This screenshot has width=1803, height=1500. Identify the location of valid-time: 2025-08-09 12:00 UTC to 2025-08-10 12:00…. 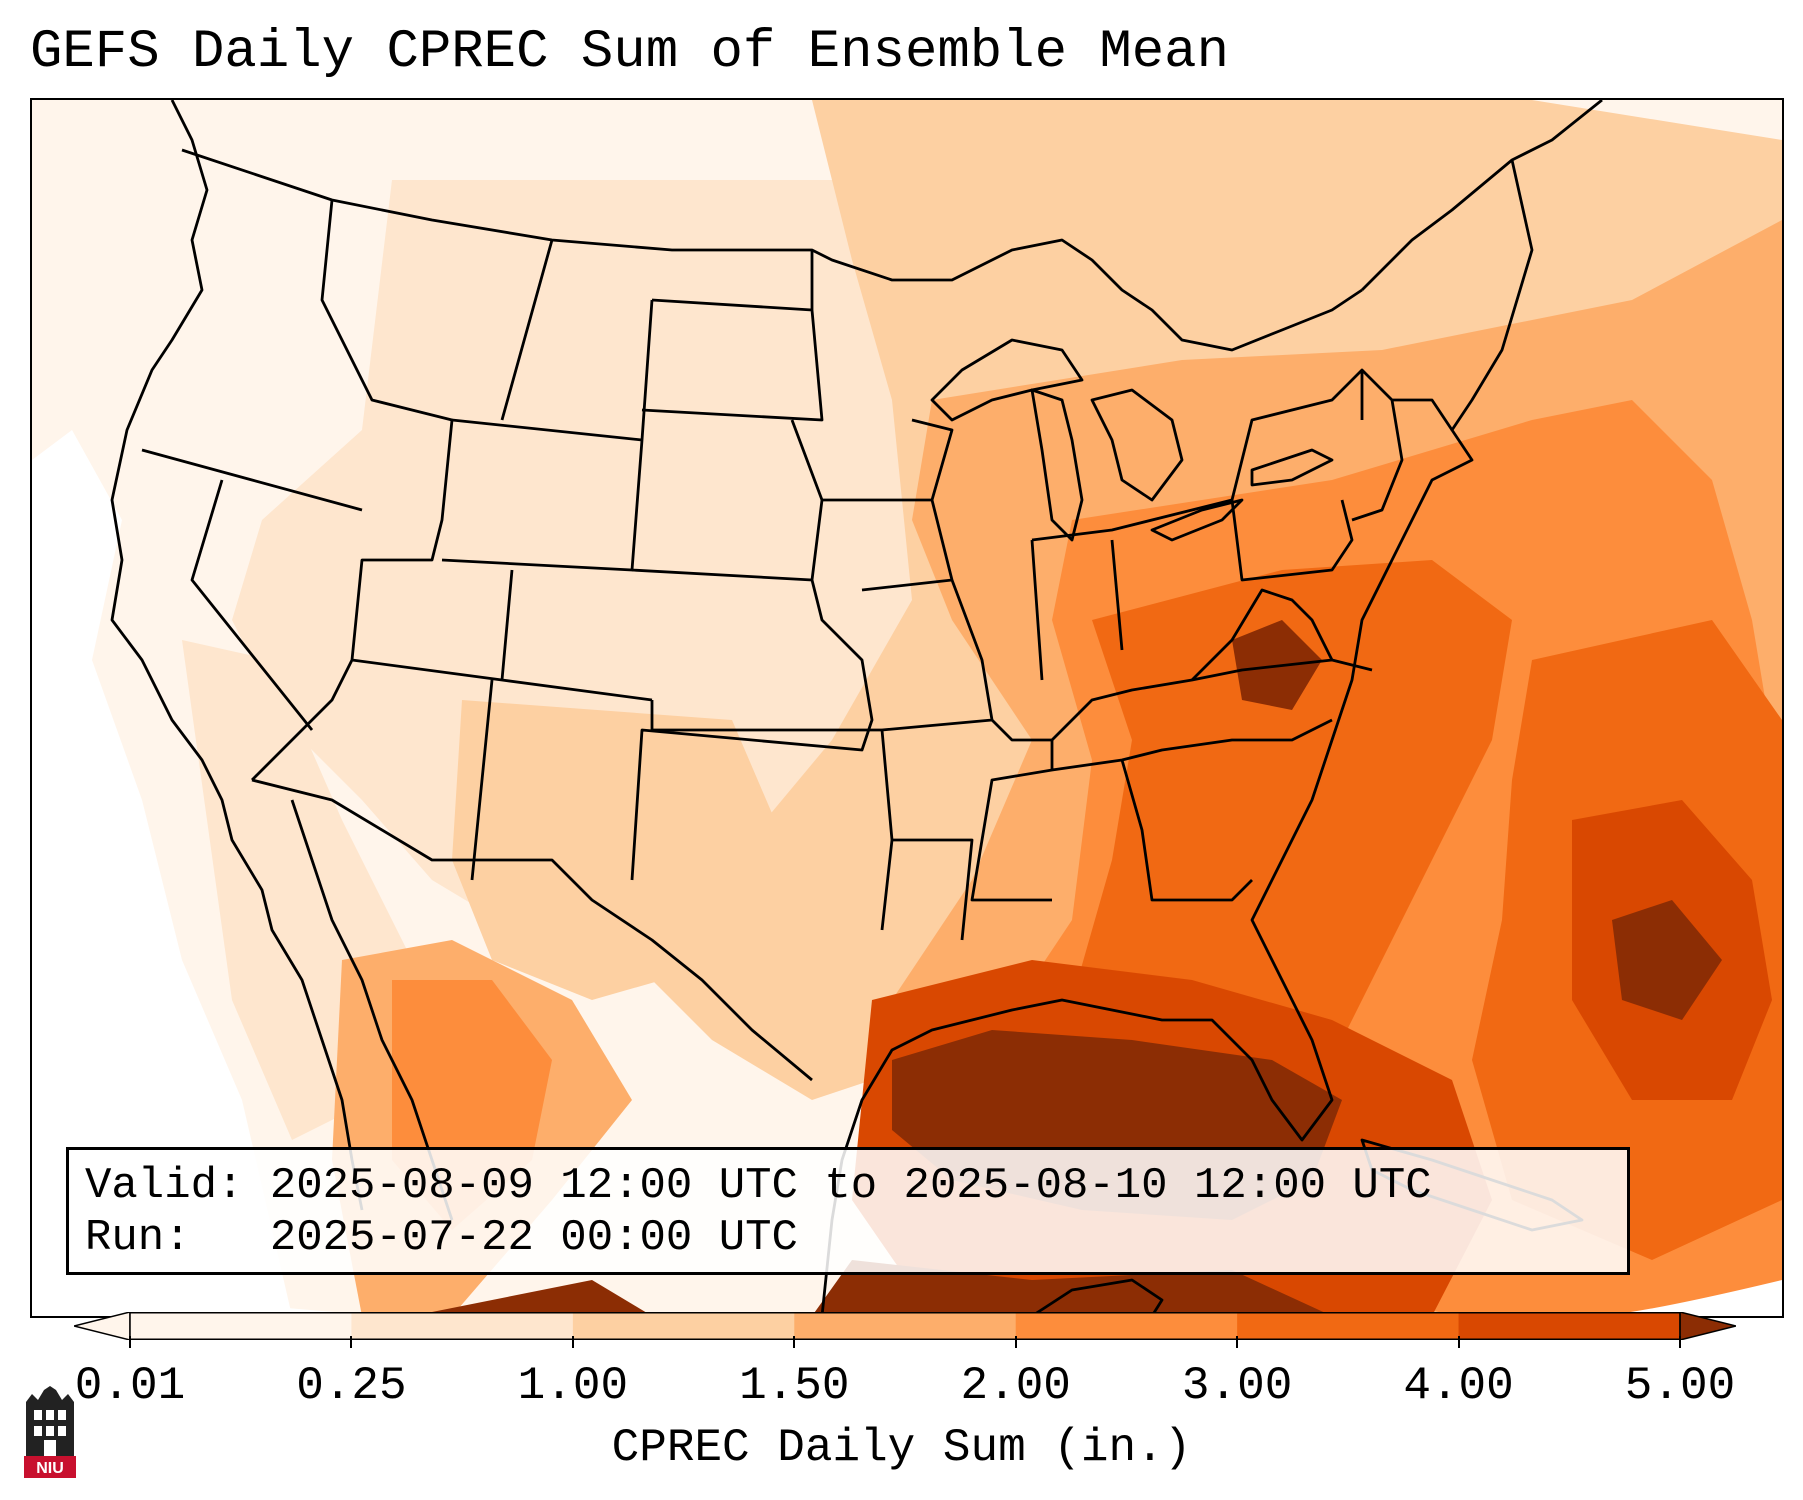
(850, 1186).